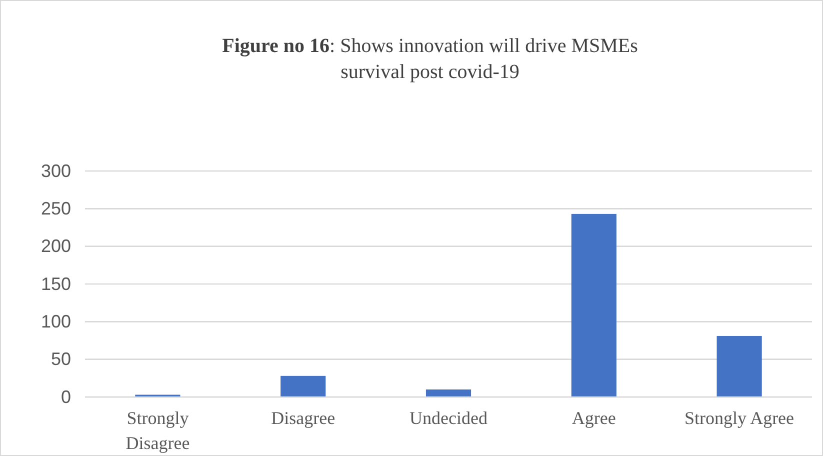 This screenshot has width=829, height=468. Describe the element at coordinates (303, 418) in the screenshot. I see `x-tick-label: Disagree` at that location.